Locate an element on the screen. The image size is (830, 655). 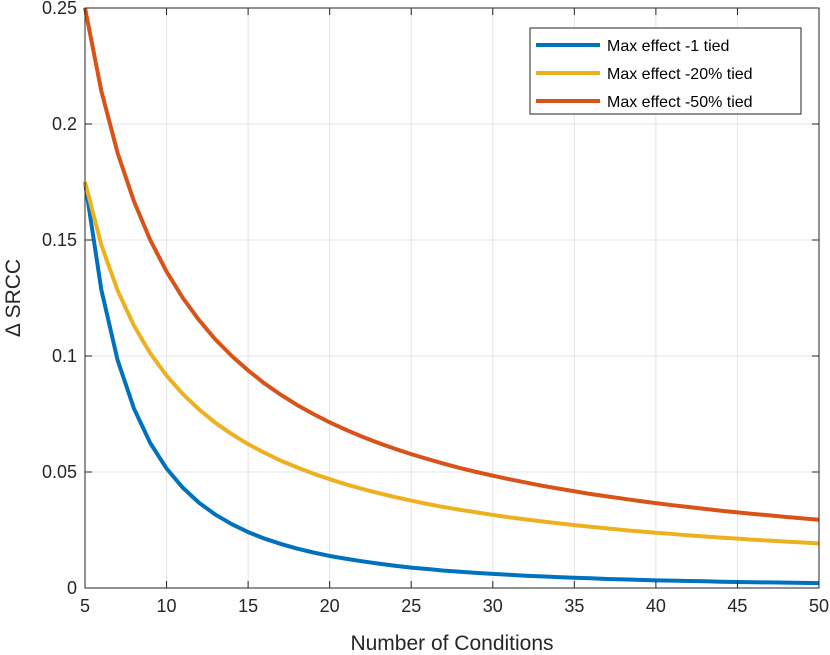
x-tick-label: 50 is located at coordinates (819, 606).